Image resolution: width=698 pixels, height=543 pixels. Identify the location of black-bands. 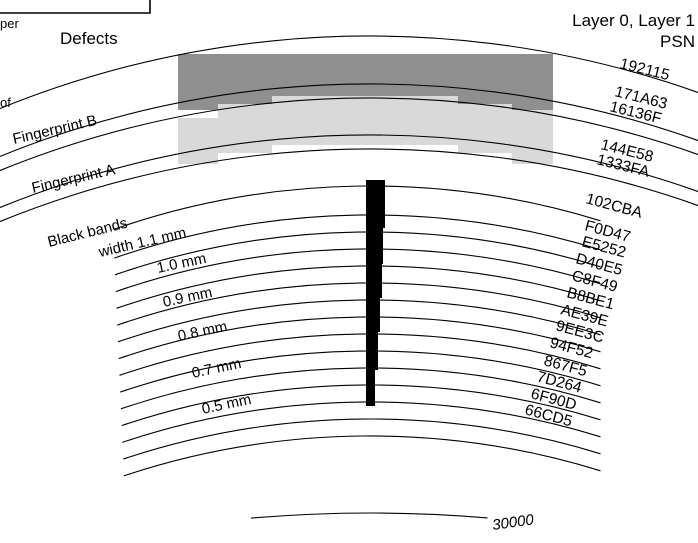
(375, 293).